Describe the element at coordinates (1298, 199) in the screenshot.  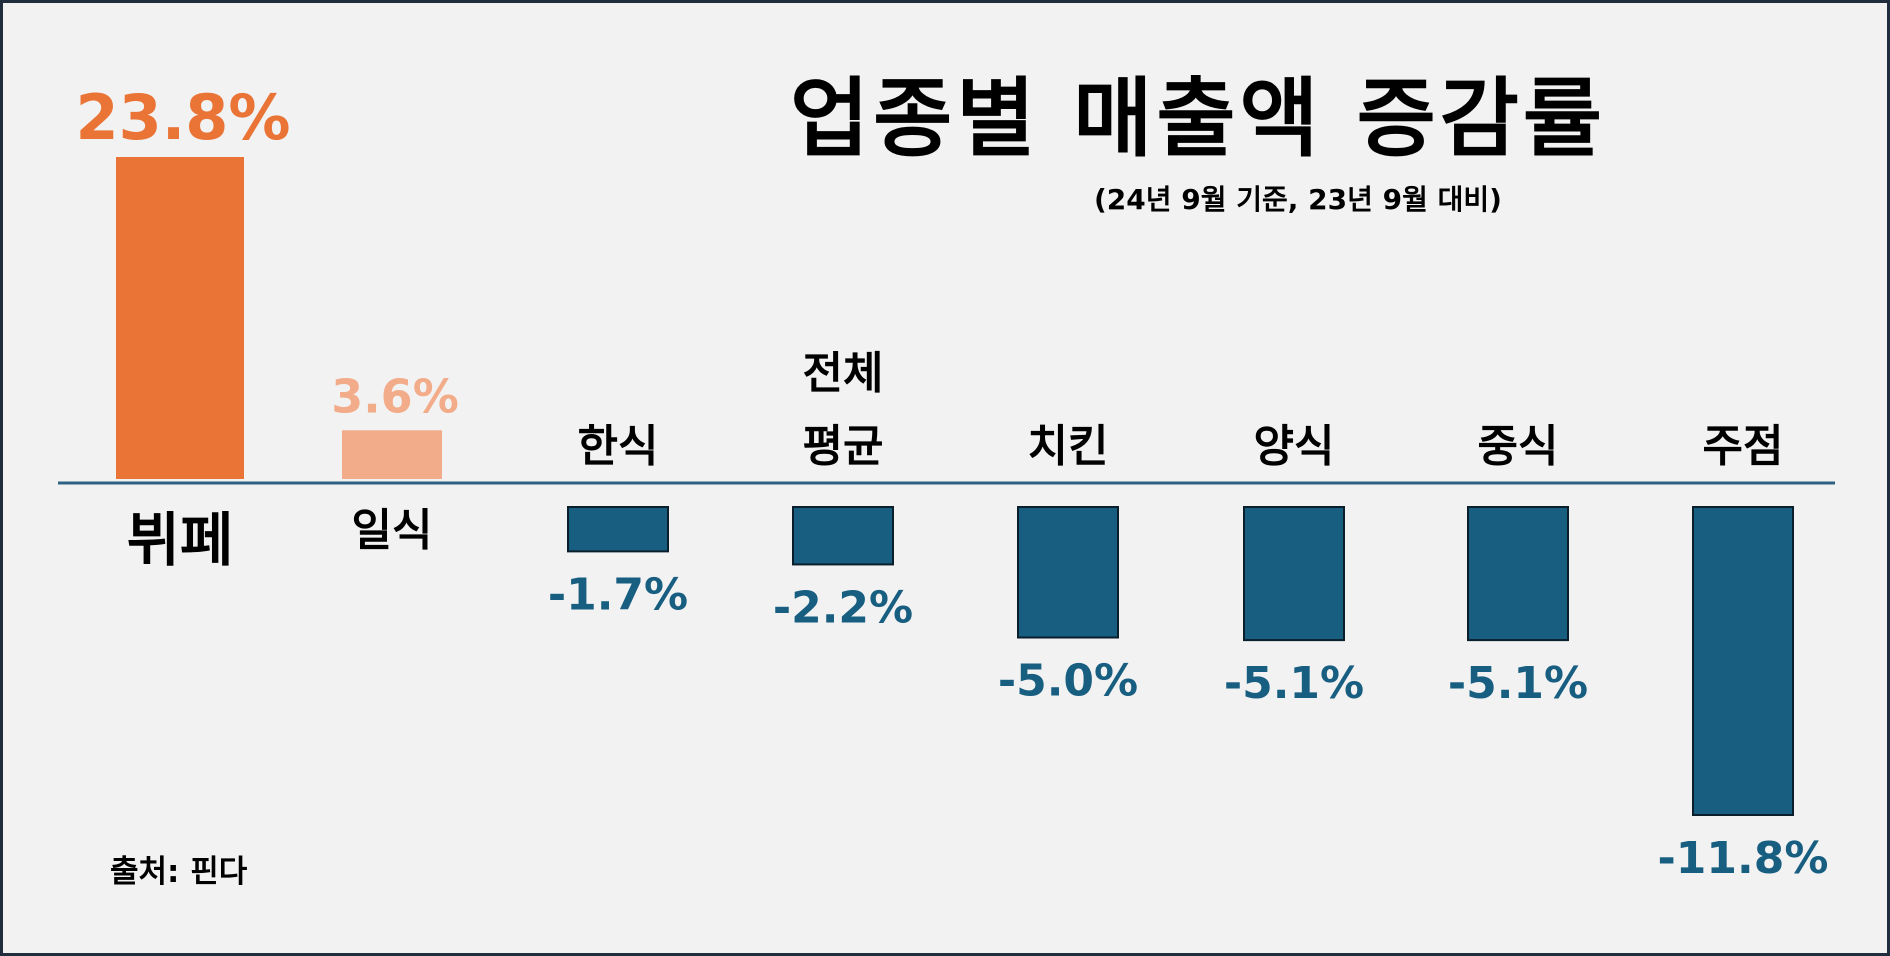
I see `chart-subtitle: (24년 9월 기준, 23년 9월 대비)` at that location.